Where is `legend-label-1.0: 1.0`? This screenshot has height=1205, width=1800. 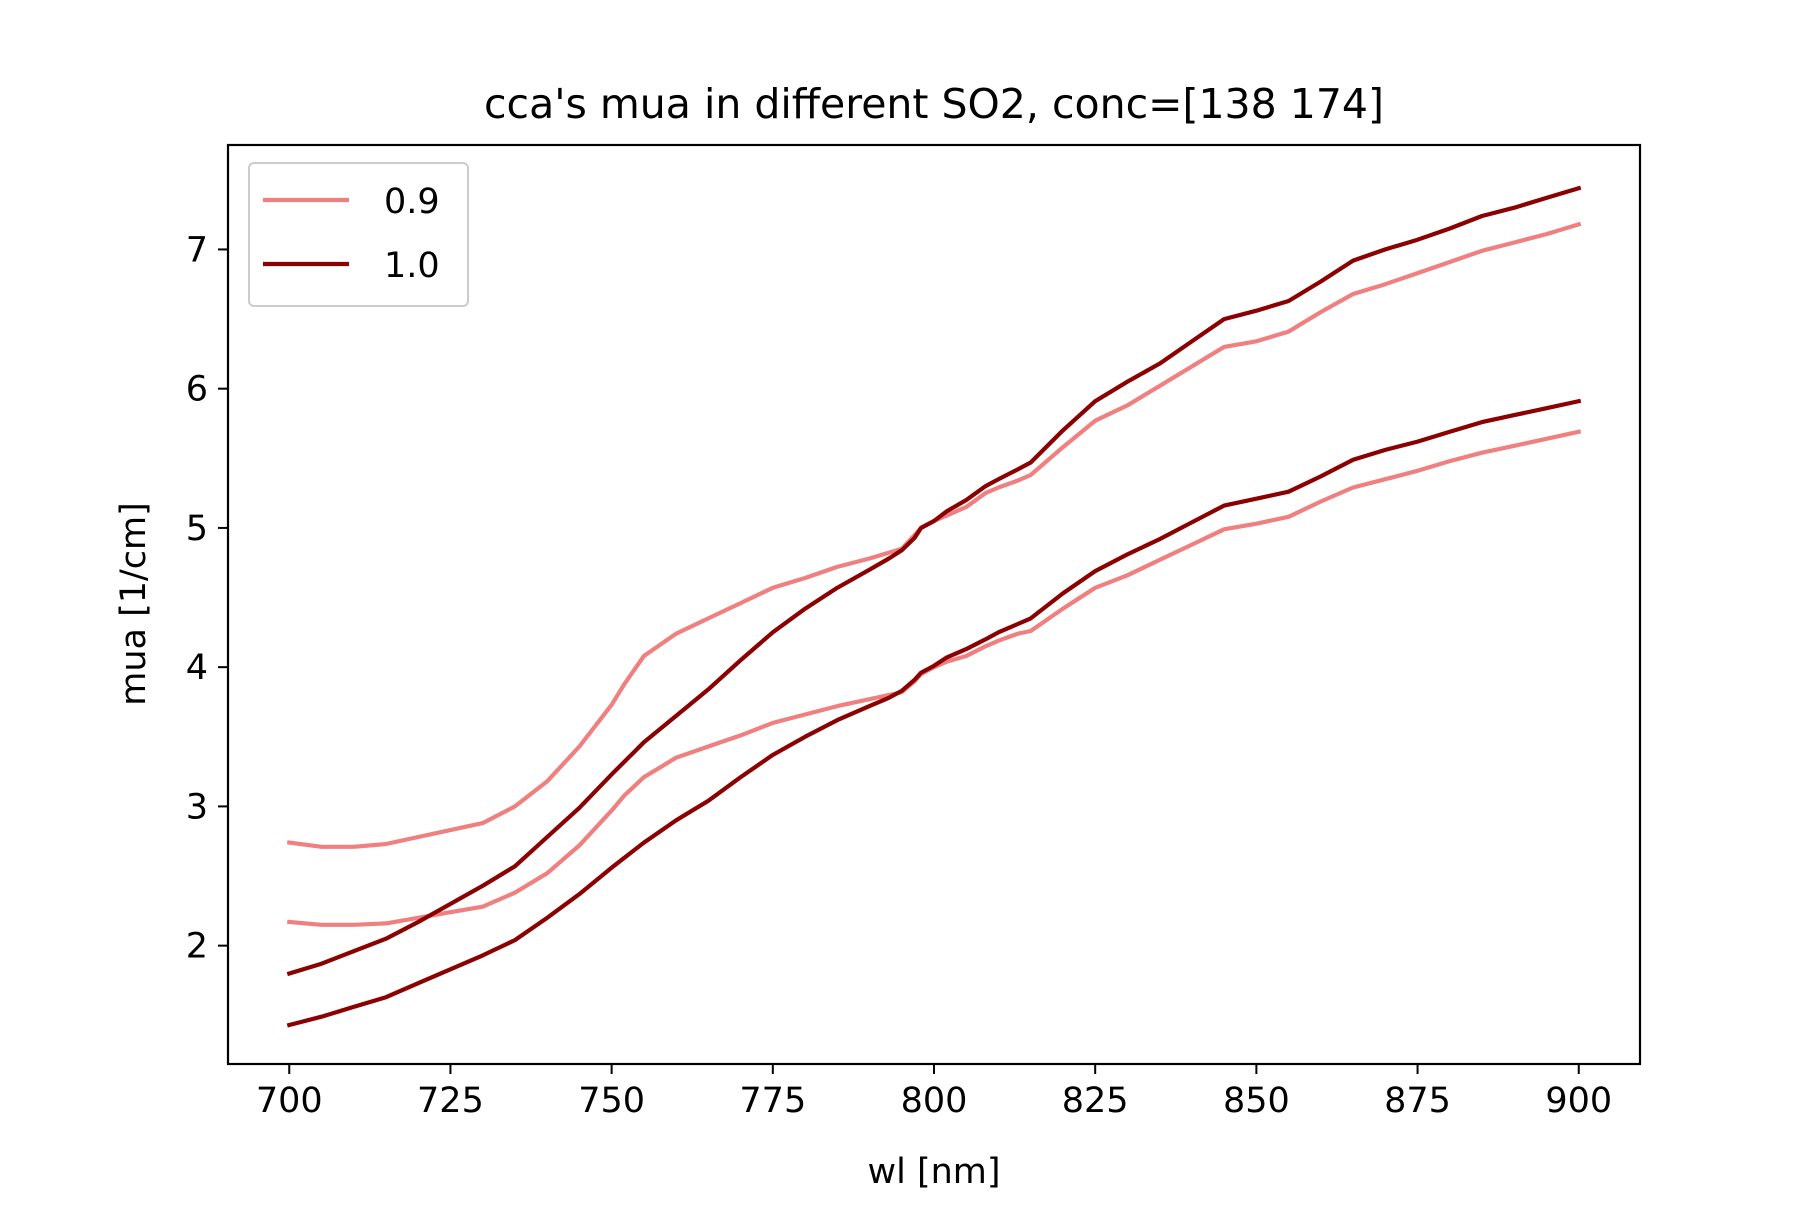 legend-label-1.0: 1.0 is located at coordinates (412, 266).